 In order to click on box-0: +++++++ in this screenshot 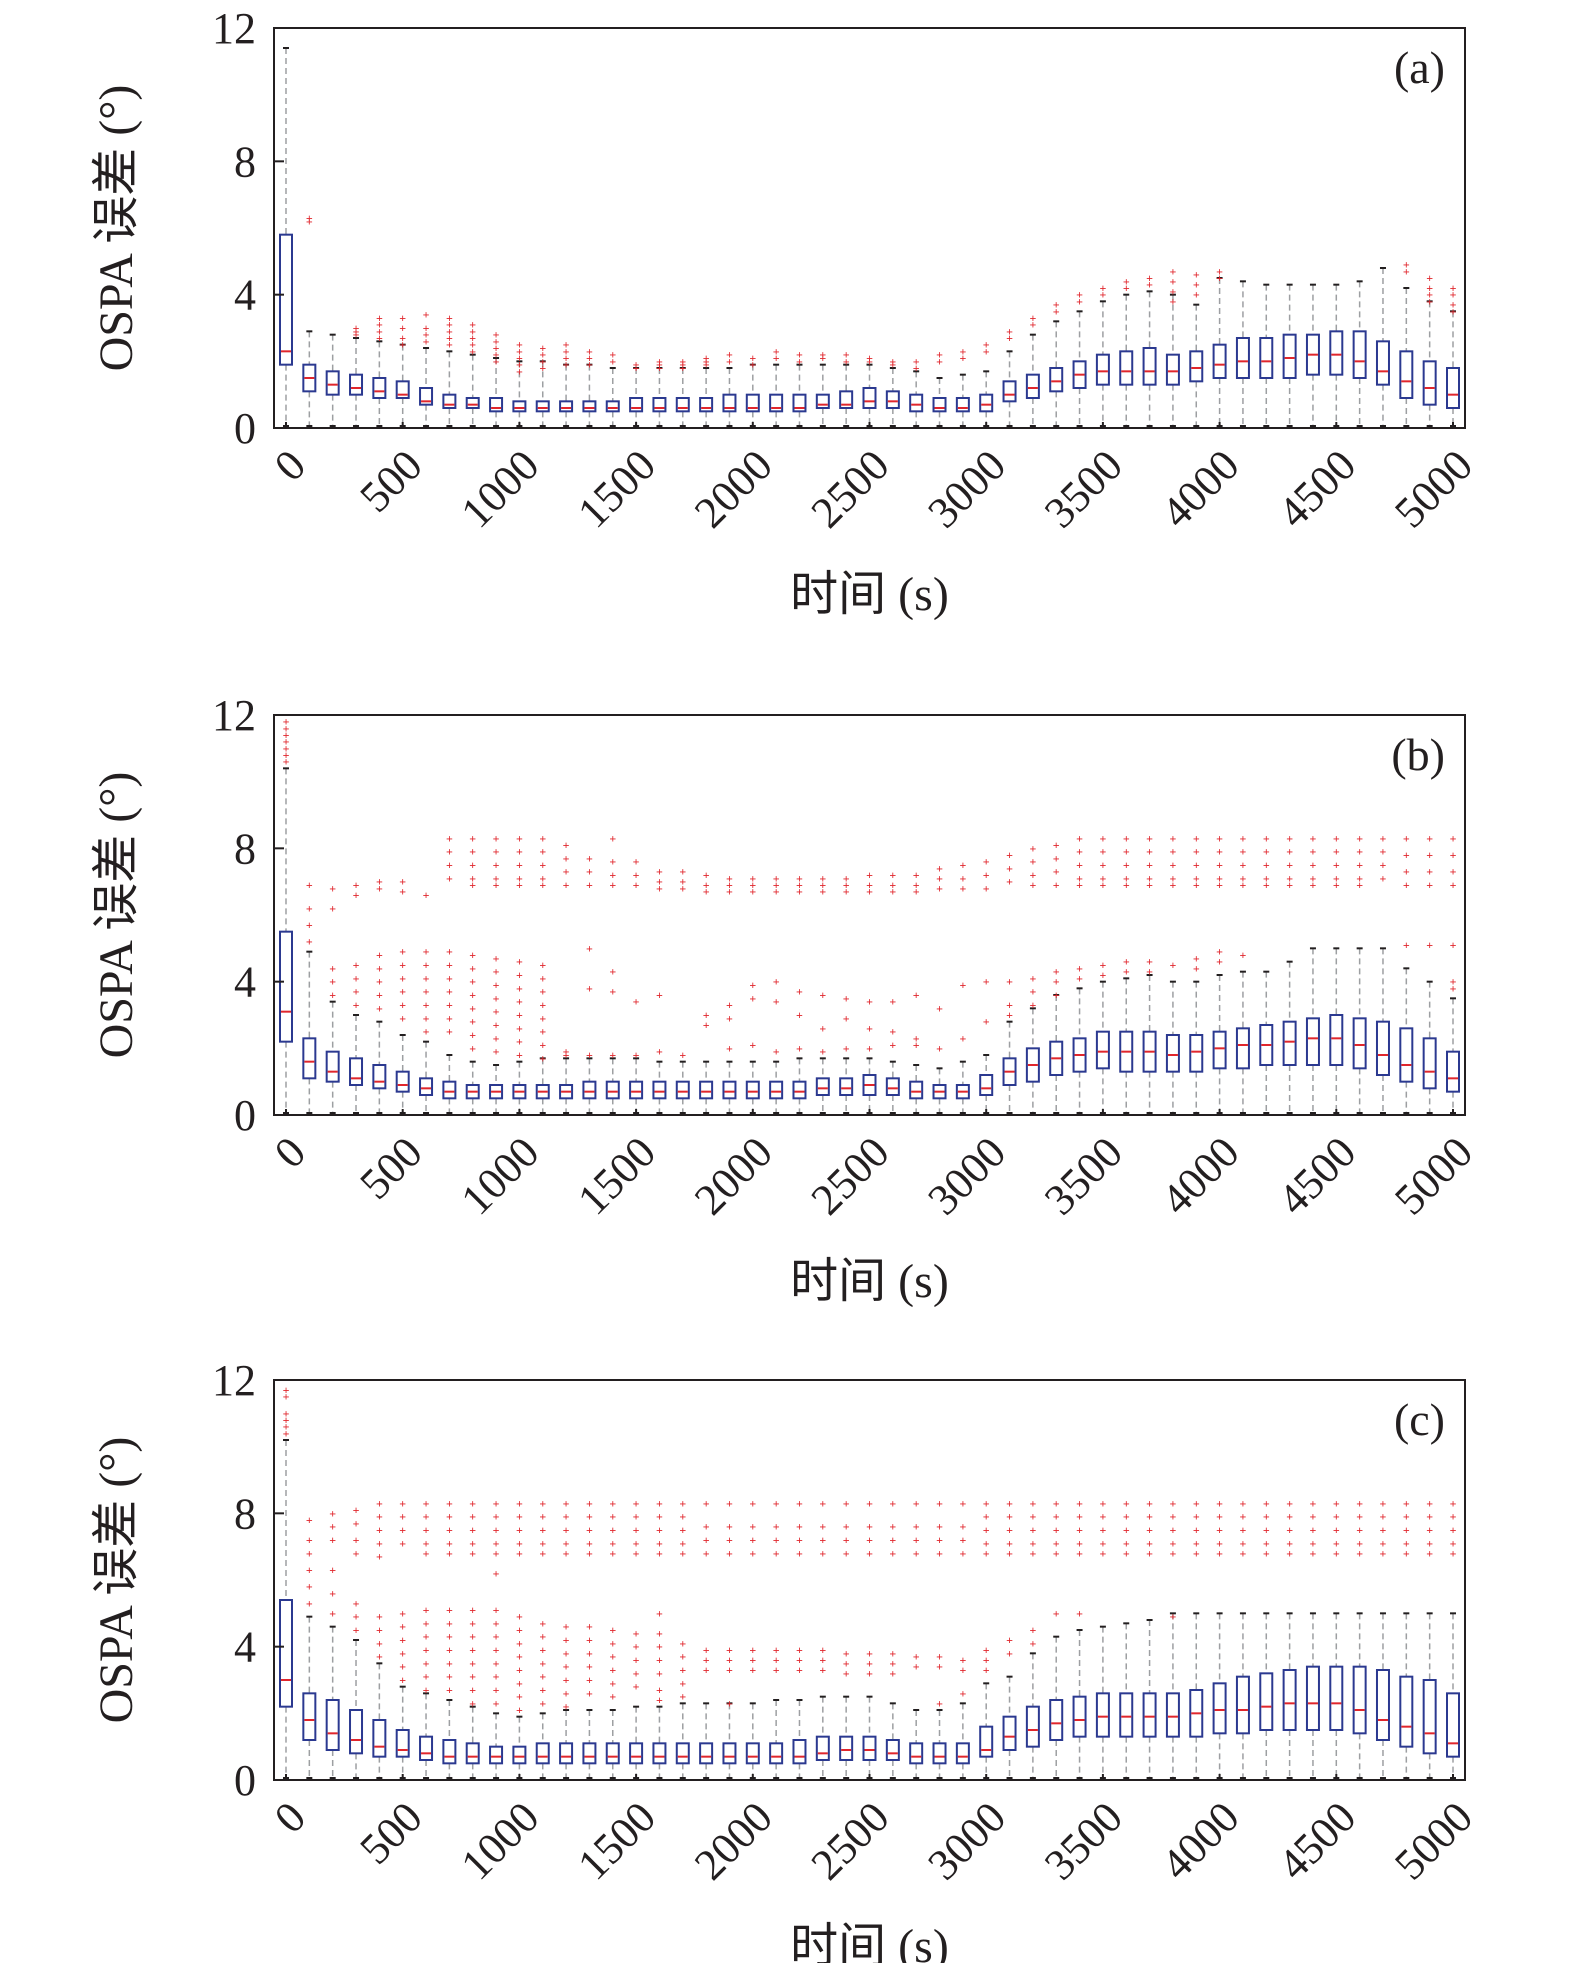, I will do `click(286, 915)`.